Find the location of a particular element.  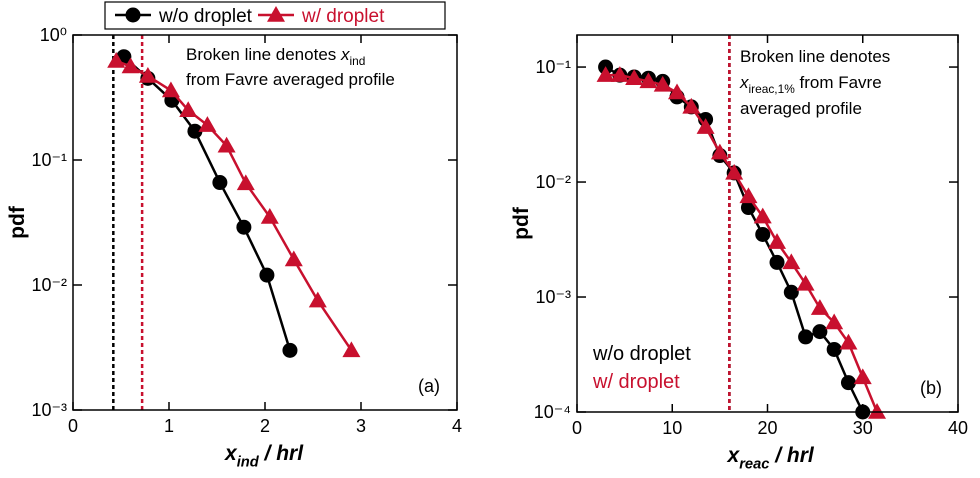

x-tick-label: 10 is located at coordinates (672, 428).